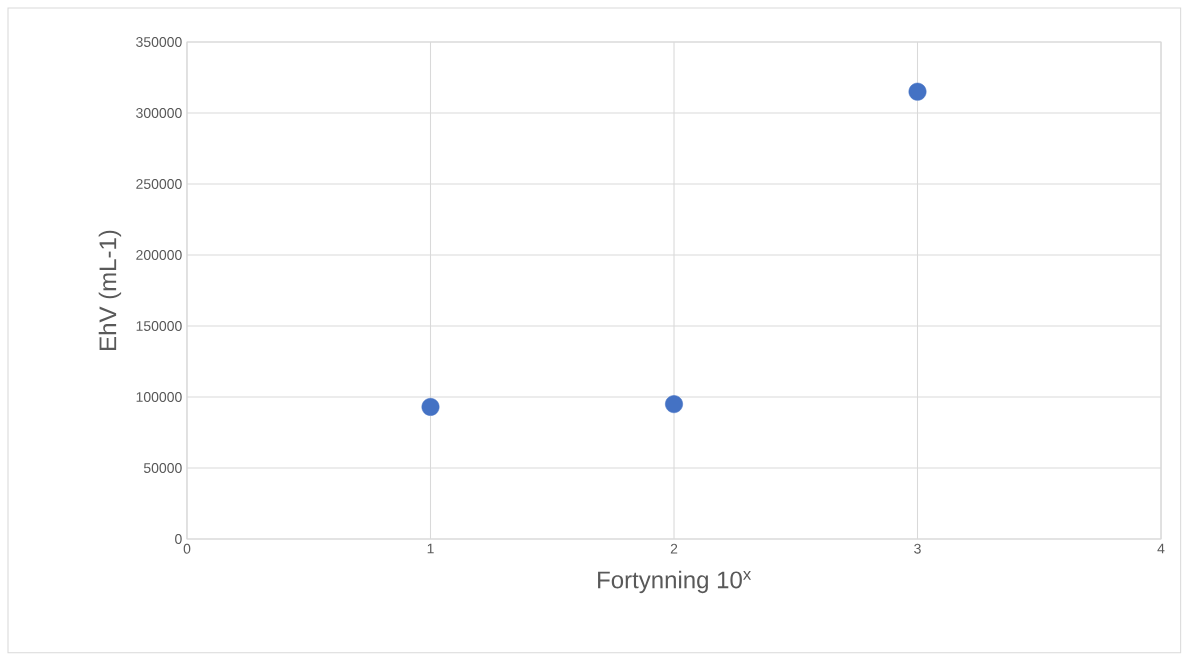  I want to click on y-tick-label: 200000, so click(159, 255).